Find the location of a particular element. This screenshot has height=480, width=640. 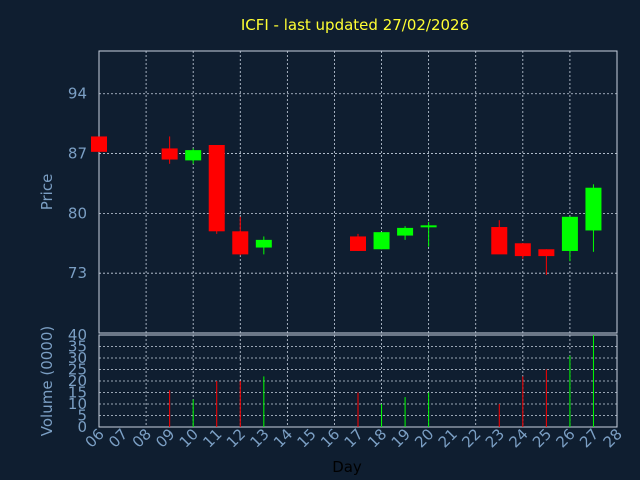

x-tick-label: 21 is located at coordinates (448, 438).